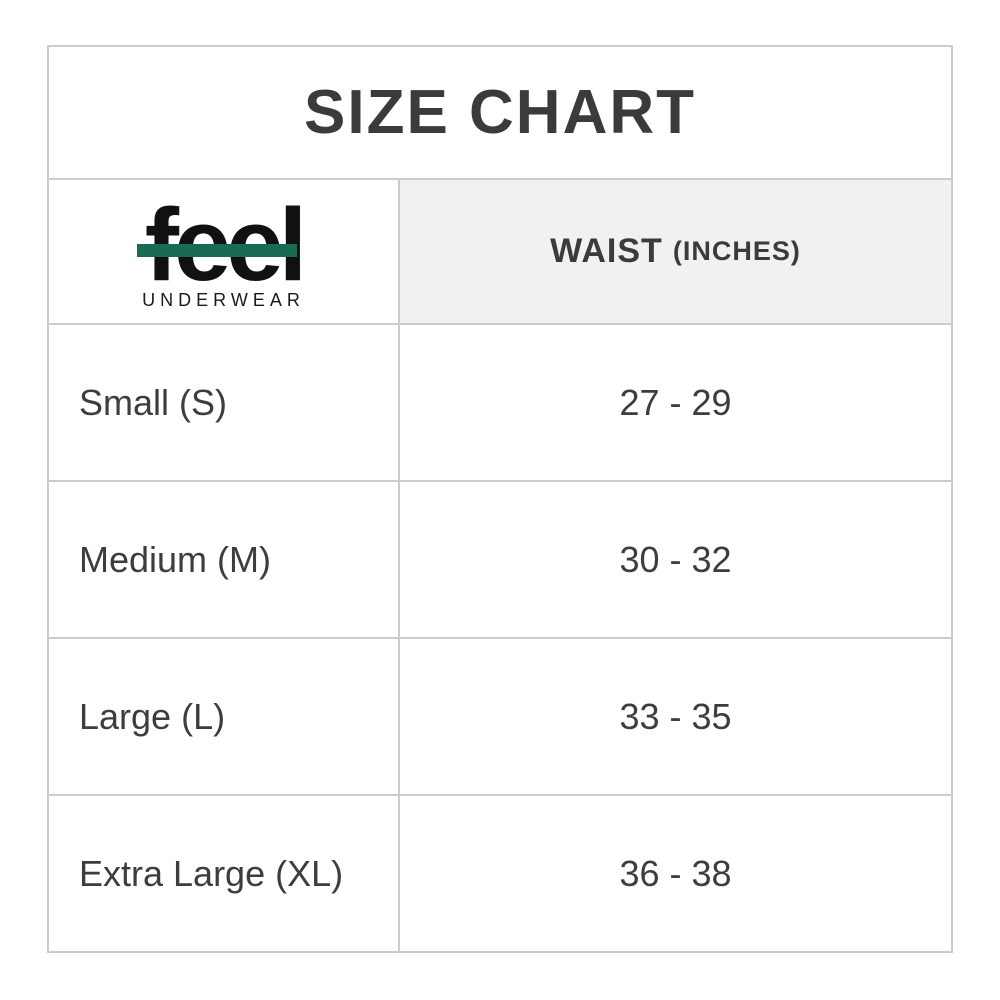  I want to click on brand-logo-cell: feel UNDERWEAR, so click(223, 251).